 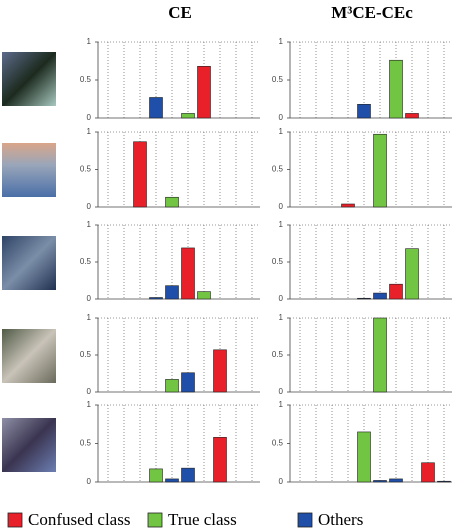 I want to click on column-title: M³CE-CEc, so click(x=372, y=12).